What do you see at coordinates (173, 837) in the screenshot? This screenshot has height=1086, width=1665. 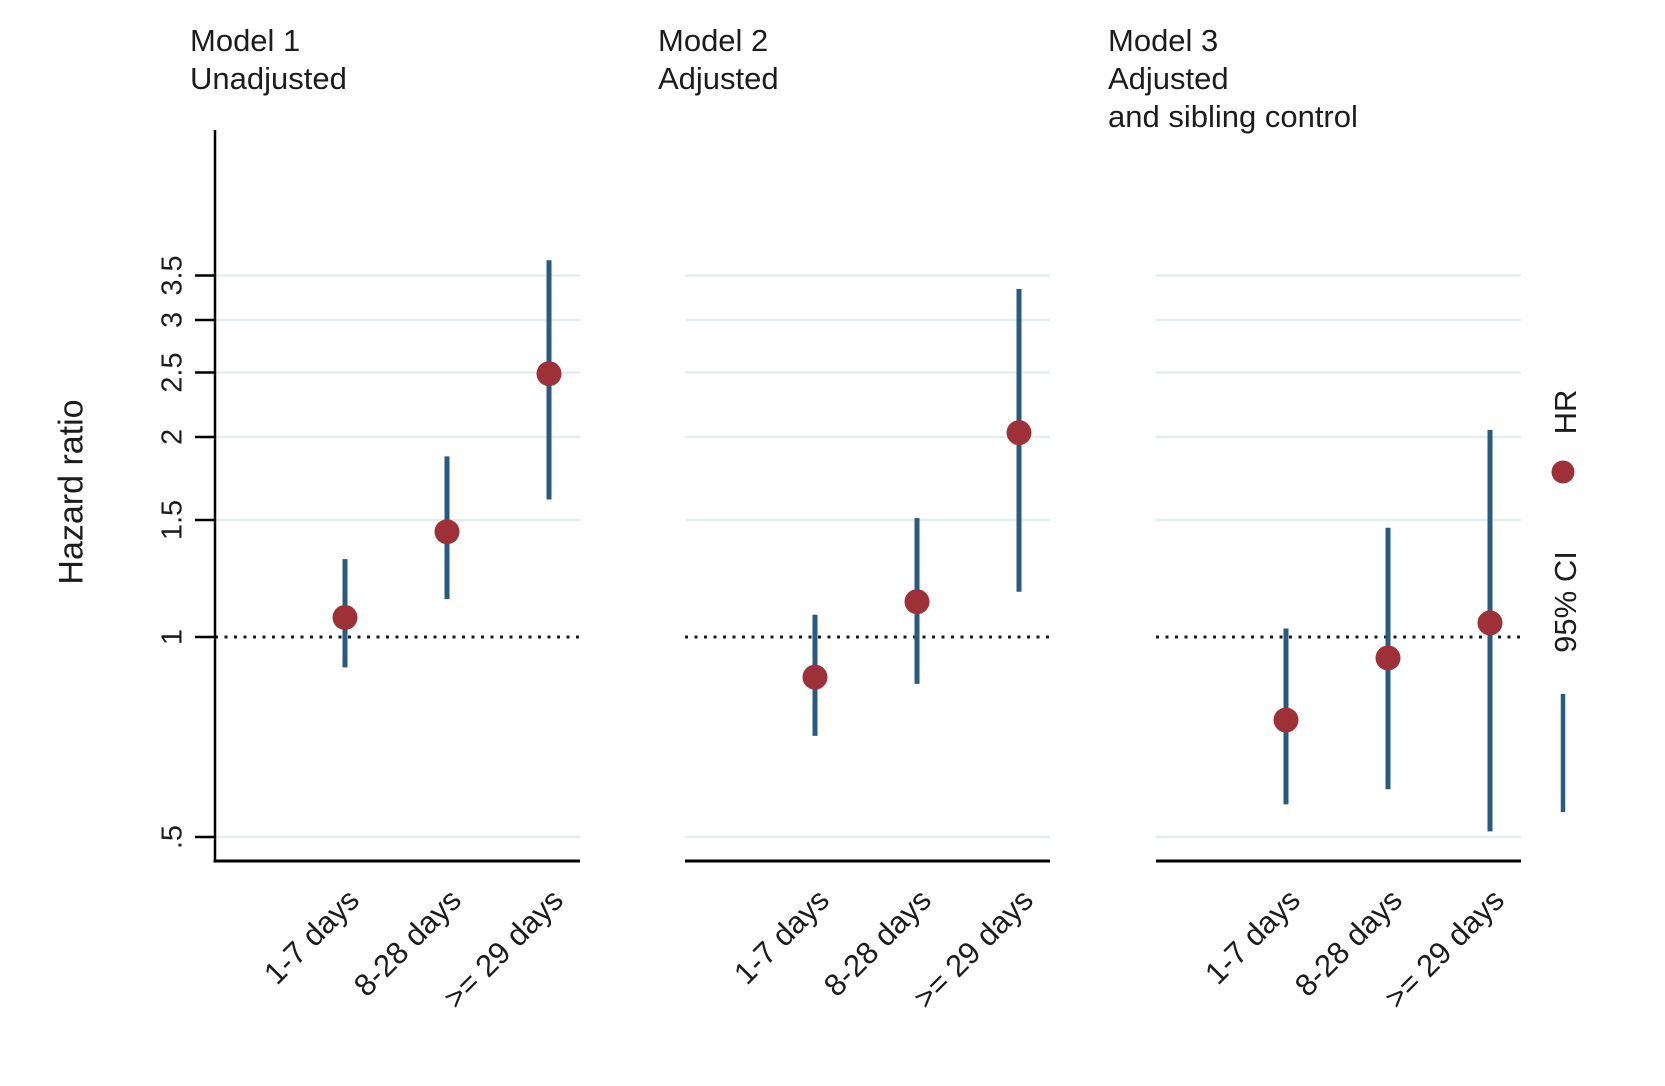 I see `y-tick-label: .5` at bounding box center [173, 837].